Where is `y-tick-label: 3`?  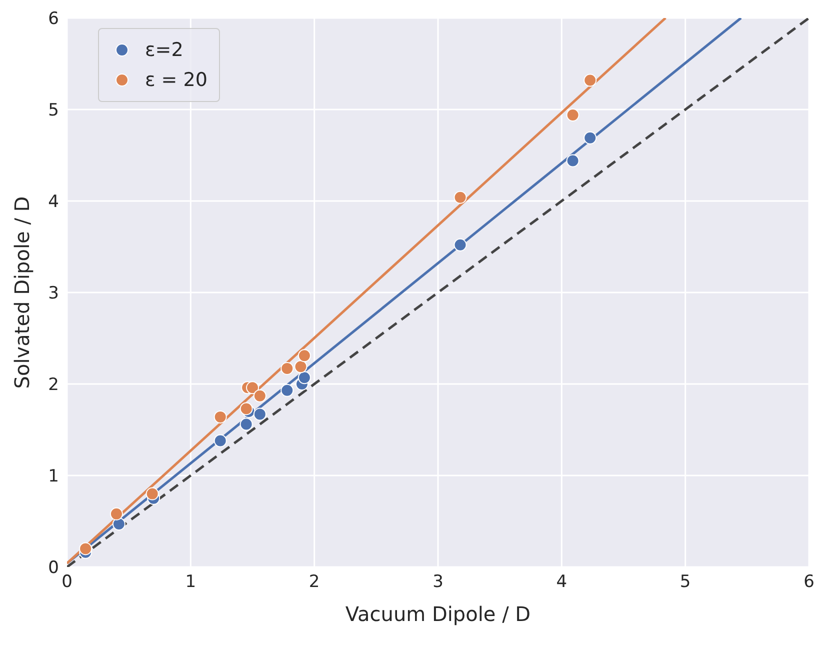
y-tick-label: 3 is located at coordinates (53, 294).